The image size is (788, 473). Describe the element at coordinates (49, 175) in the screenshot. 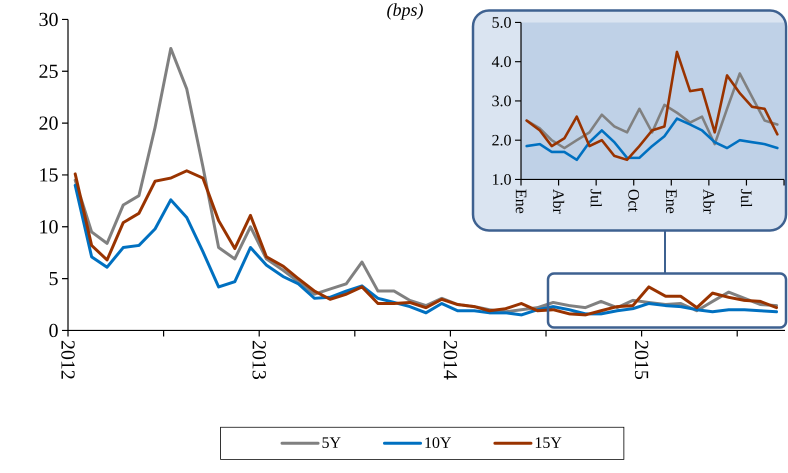

I see `y-tick-label: 15` at that location.